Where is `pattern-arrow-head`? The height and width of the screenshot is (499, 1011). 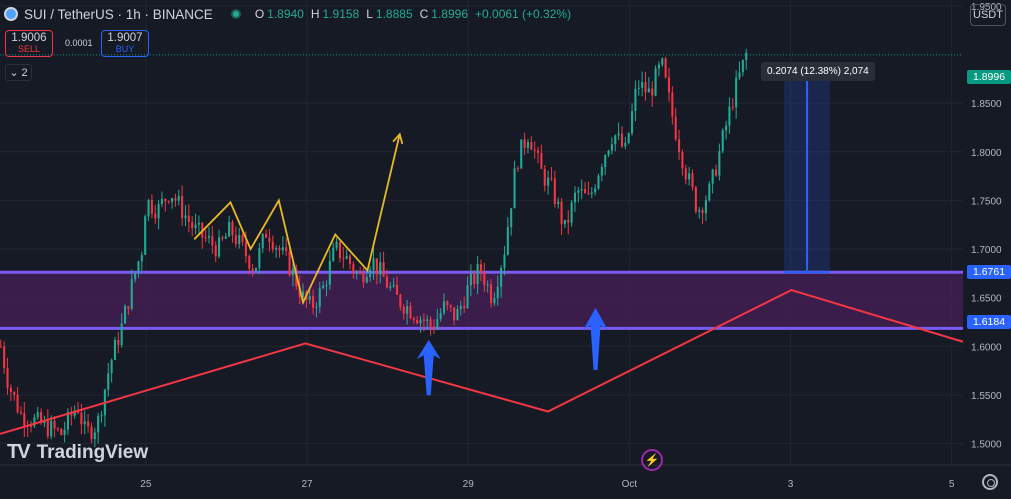
pattern-arrow-head is located at coordinates (398, 138).